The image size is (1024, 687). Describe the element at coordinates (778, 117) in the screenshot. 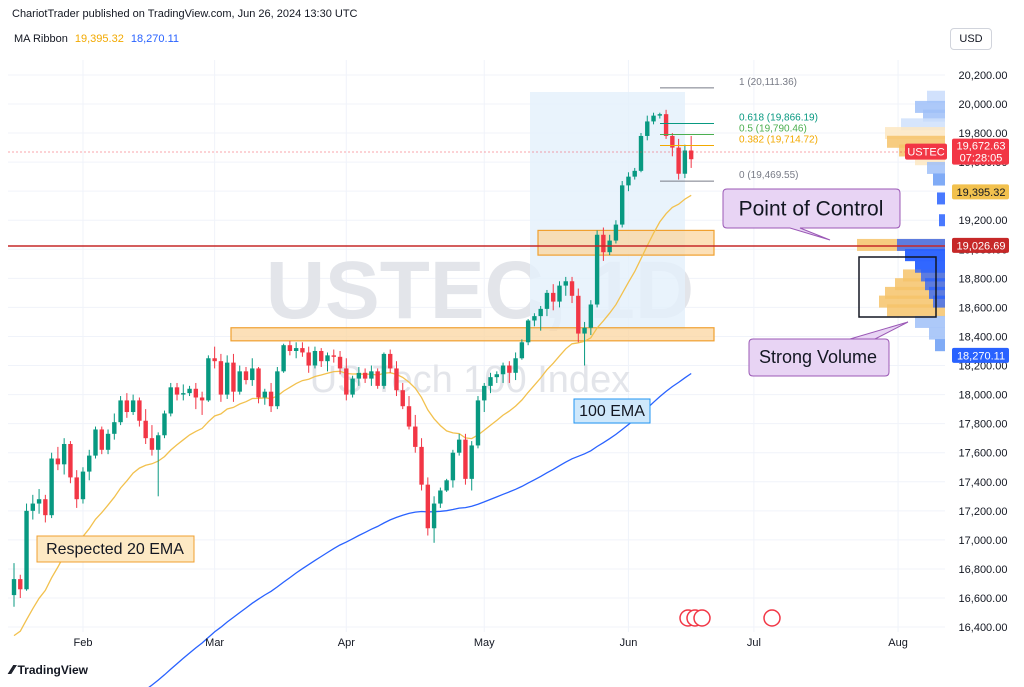

I see `fib-label: 0.618 (19,866.19)` at that location.